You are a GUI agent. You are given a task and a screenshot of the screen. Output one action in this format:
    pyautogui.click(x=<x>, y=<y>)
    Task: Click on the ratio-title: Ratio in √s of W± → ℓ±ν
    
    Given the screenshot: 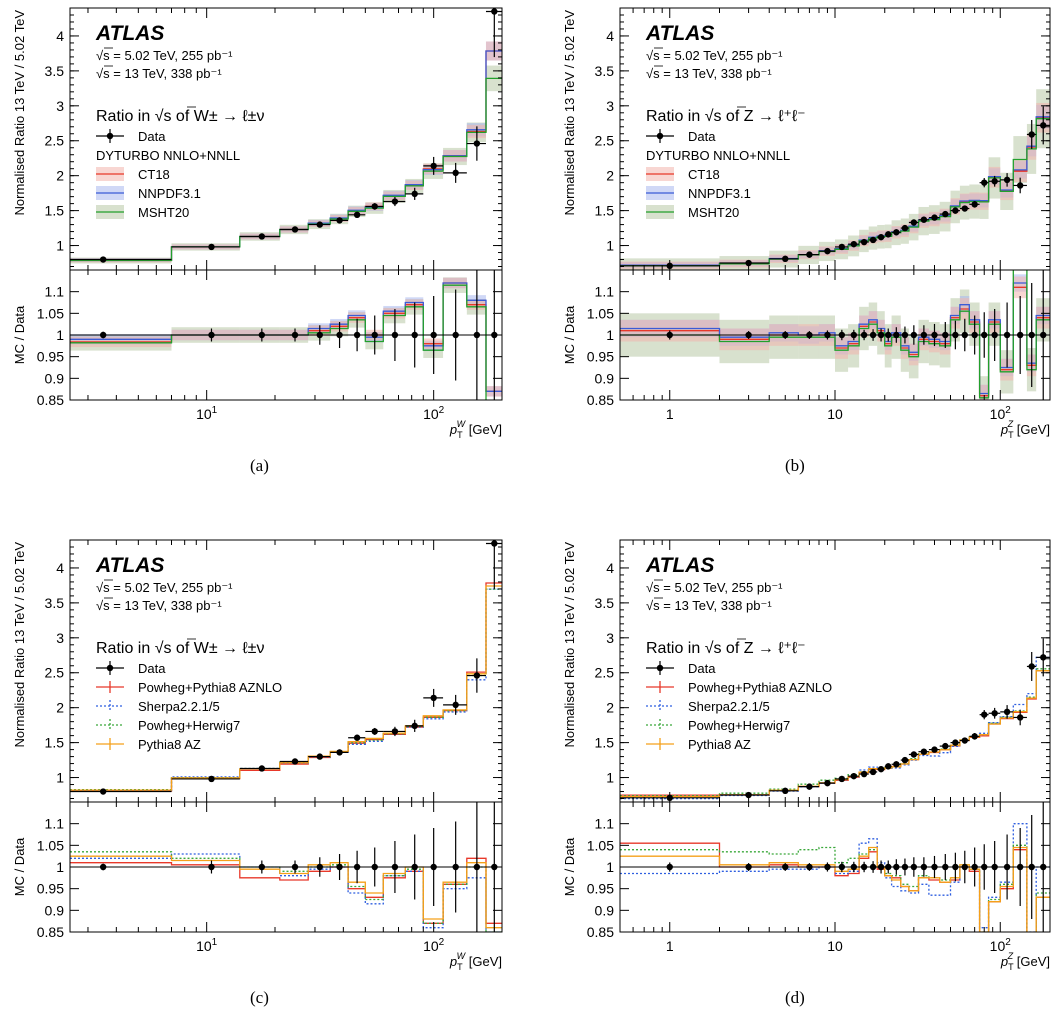 What is the action you would take?
    pyautogui.click(x=180, y=648)
    